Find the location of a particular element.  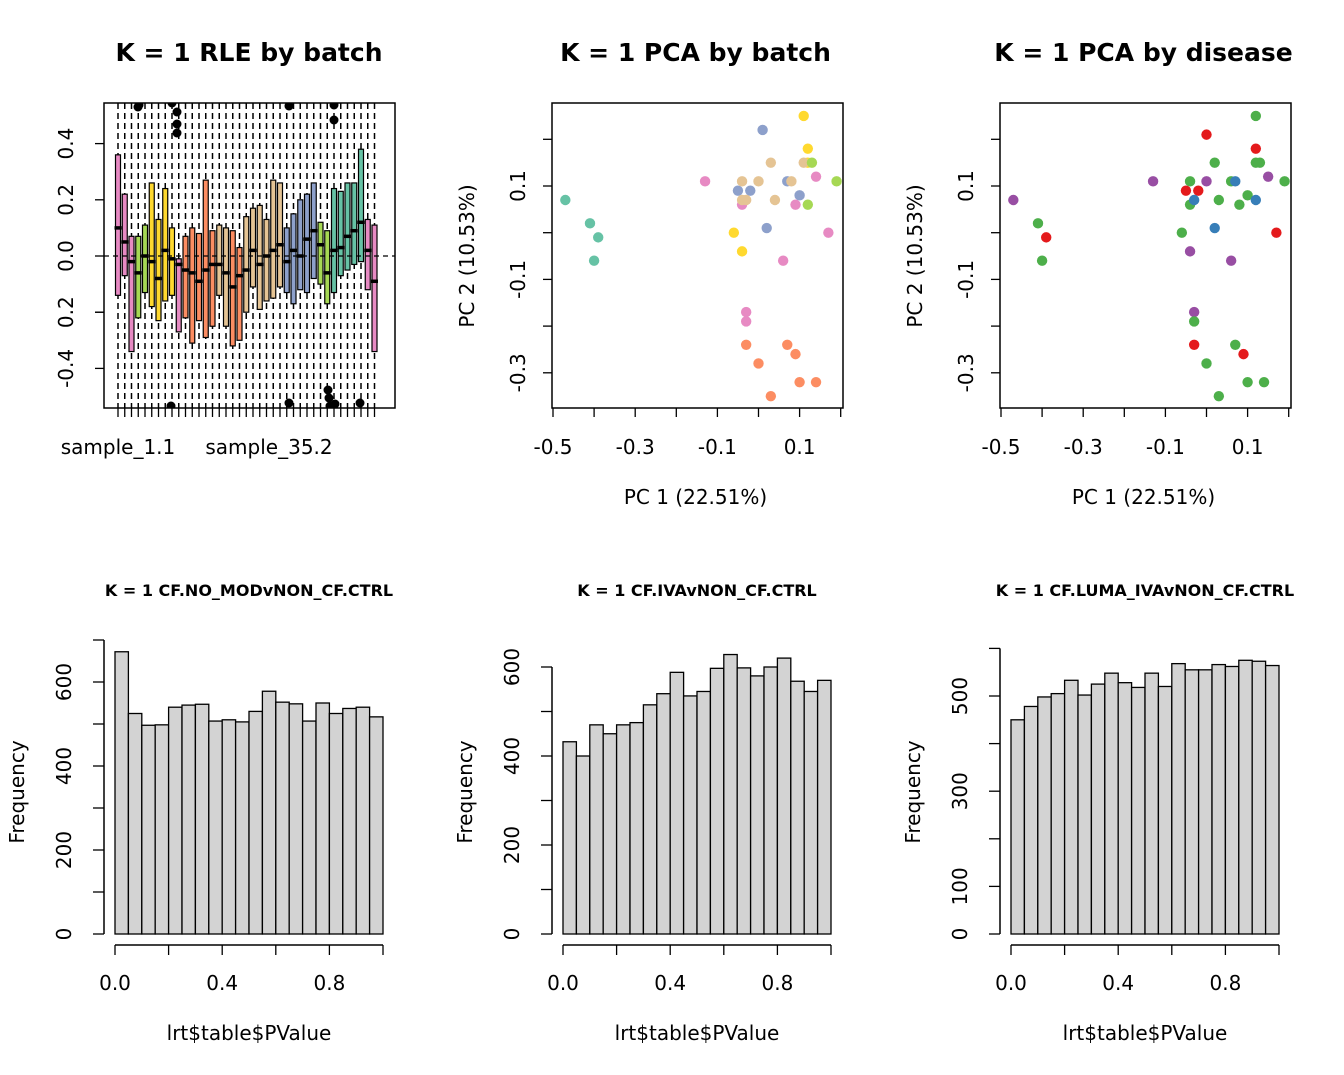

y-tick-label: -0.1 is located at coordinates (966, 279).